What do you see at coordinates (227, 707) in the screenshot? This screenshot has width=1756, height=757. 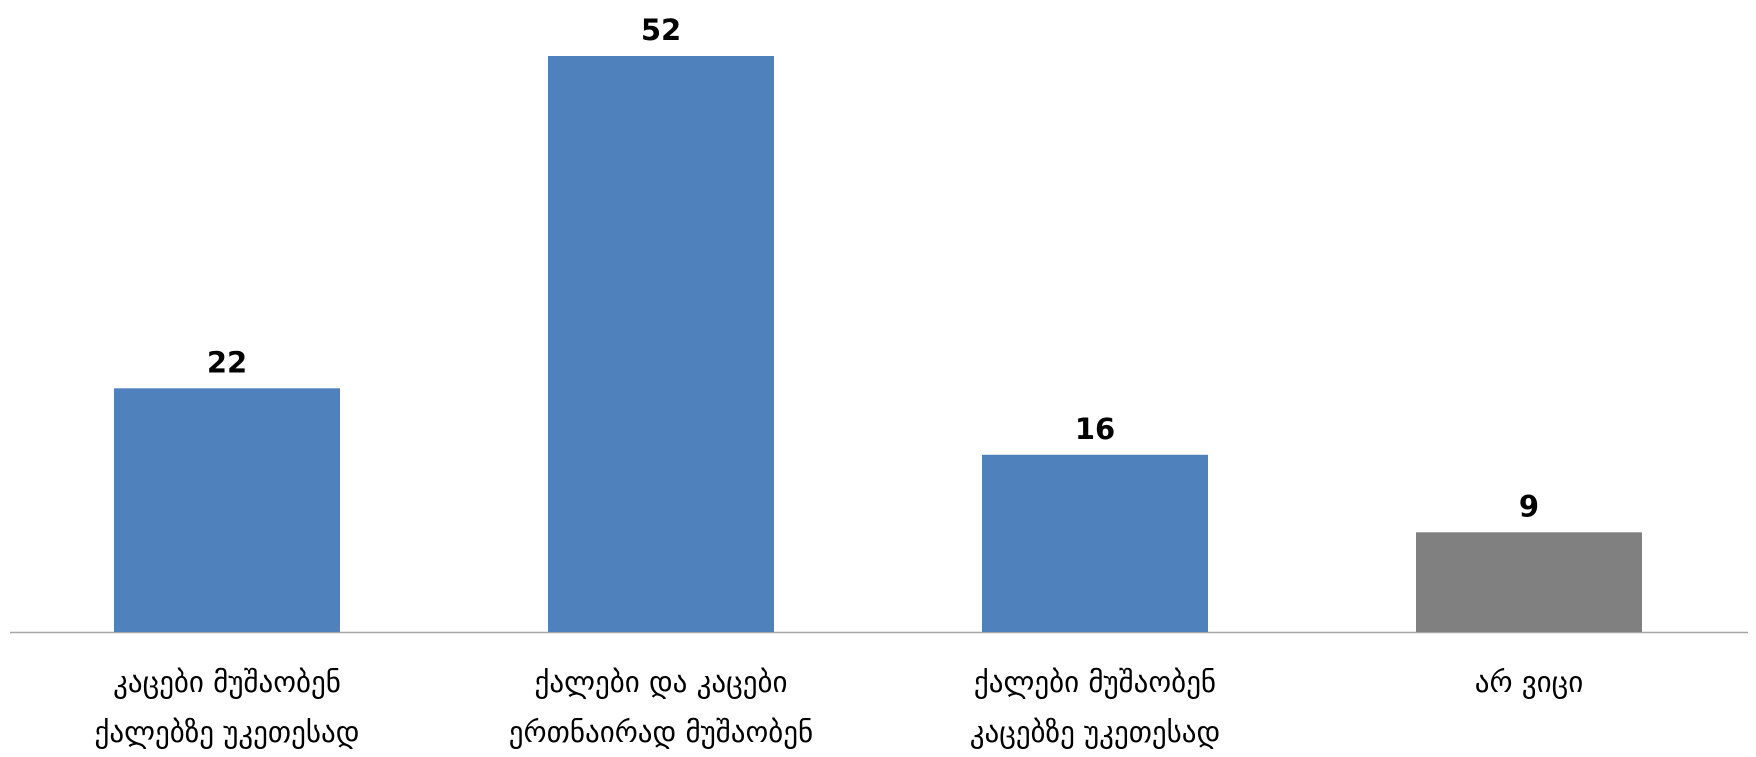 I see `category-label-1: კაცები მუშაობენ ქალებზე უკეთესად` at bounding box center [227, 707].